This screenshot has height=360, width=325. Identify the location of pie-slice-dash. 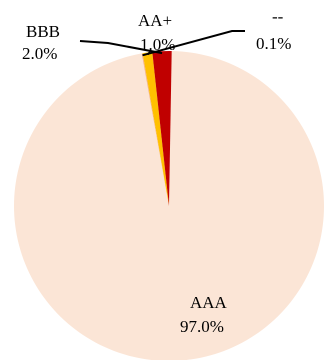
(155, 130).